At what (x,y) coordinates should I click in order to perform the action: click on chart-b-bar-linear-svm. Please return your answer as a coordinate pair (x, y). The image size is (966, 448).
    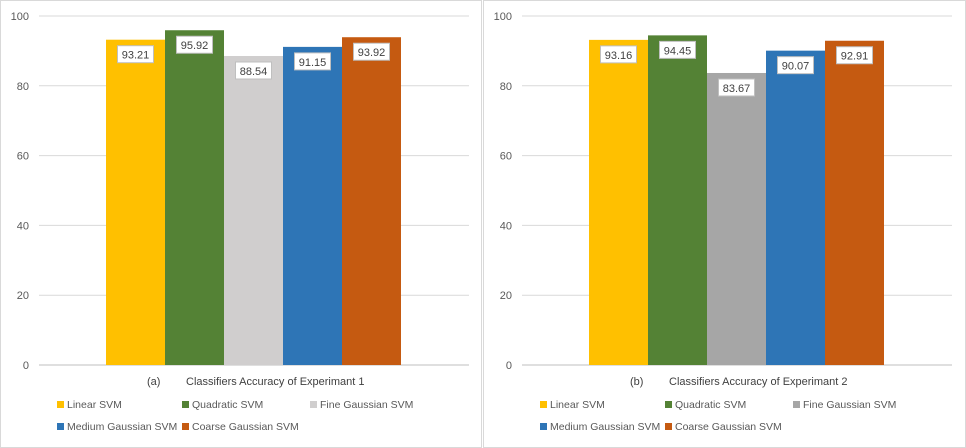
    Looking at the image, I should click on (618, 202).